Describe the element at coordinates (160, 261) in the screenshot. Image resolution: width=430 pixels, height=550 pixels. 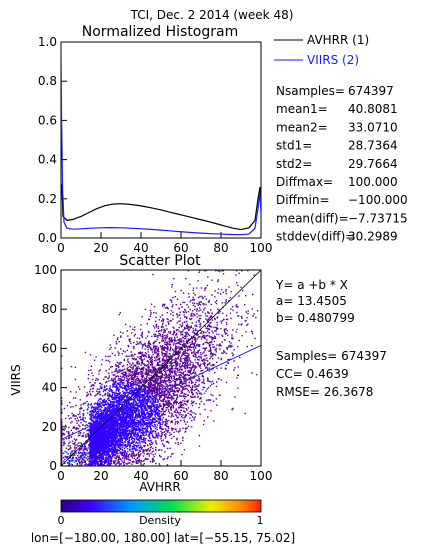
I see `scatter-title: Scatter Plot` at that location.